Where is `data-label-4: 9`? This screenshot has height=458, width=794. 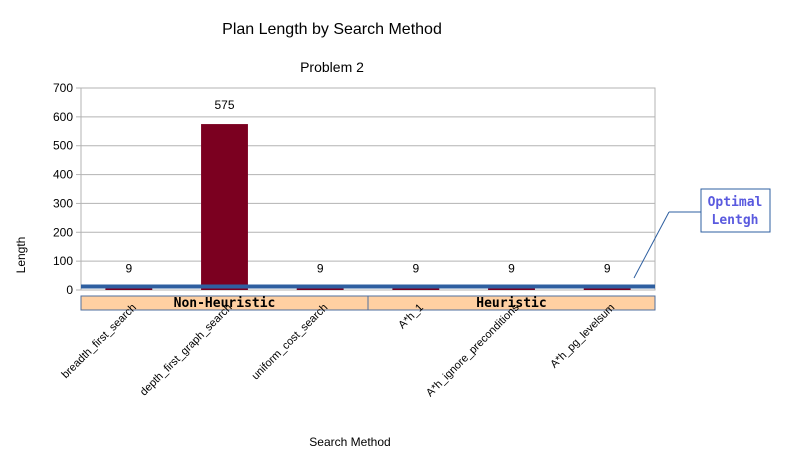 data-label-4: 9 is located at coordinates (511, 268).